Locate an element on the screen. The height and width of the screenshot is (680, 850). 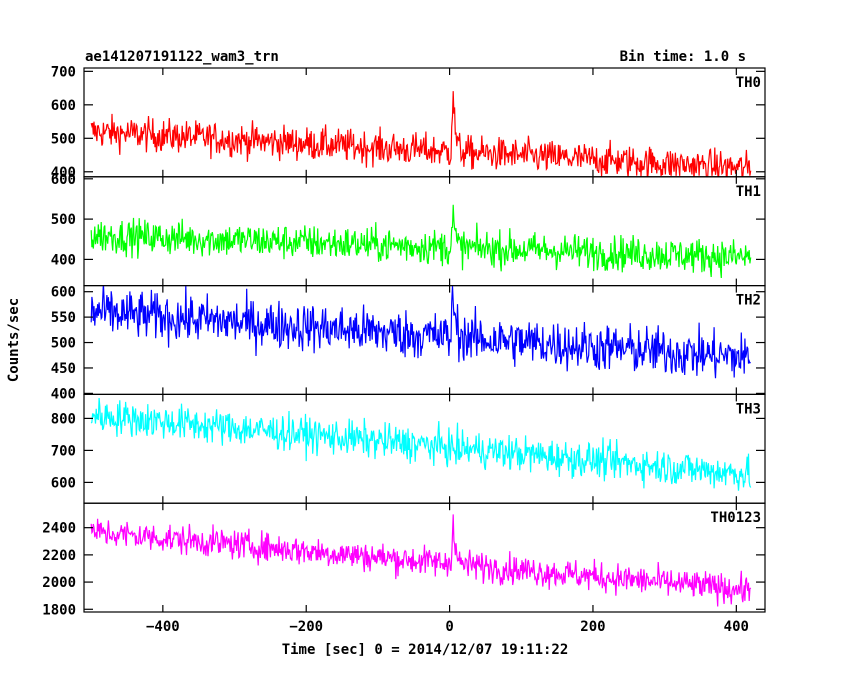
y-tick-label: 550 is located at coordinates (63, 318).